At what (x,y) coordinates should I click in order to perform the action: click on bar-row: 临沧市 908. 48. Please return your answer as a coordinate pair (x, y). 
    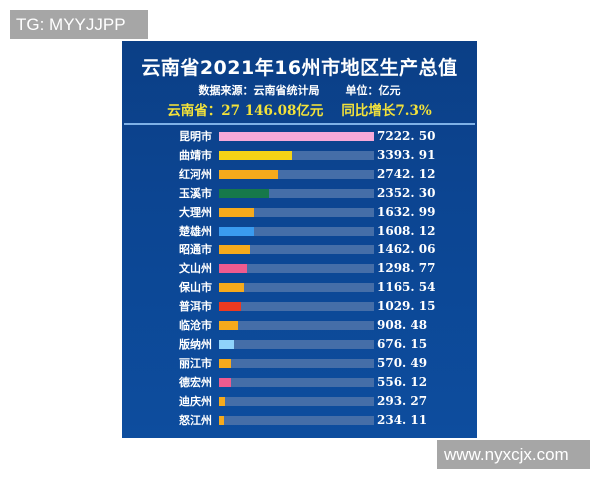
    Looking at the image, I should click on (299, 325).